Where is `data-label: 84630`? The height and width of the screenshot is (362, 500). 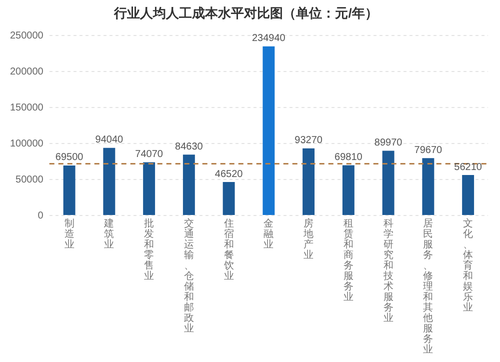
data-label: 84630 is located at coordinates (189, 146).